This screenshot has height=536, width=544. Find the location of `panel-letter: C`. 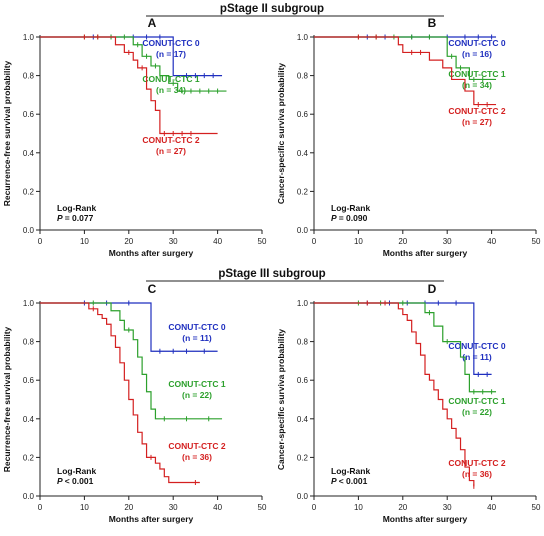

panel-letter: C is located at coordinates (152, 289).